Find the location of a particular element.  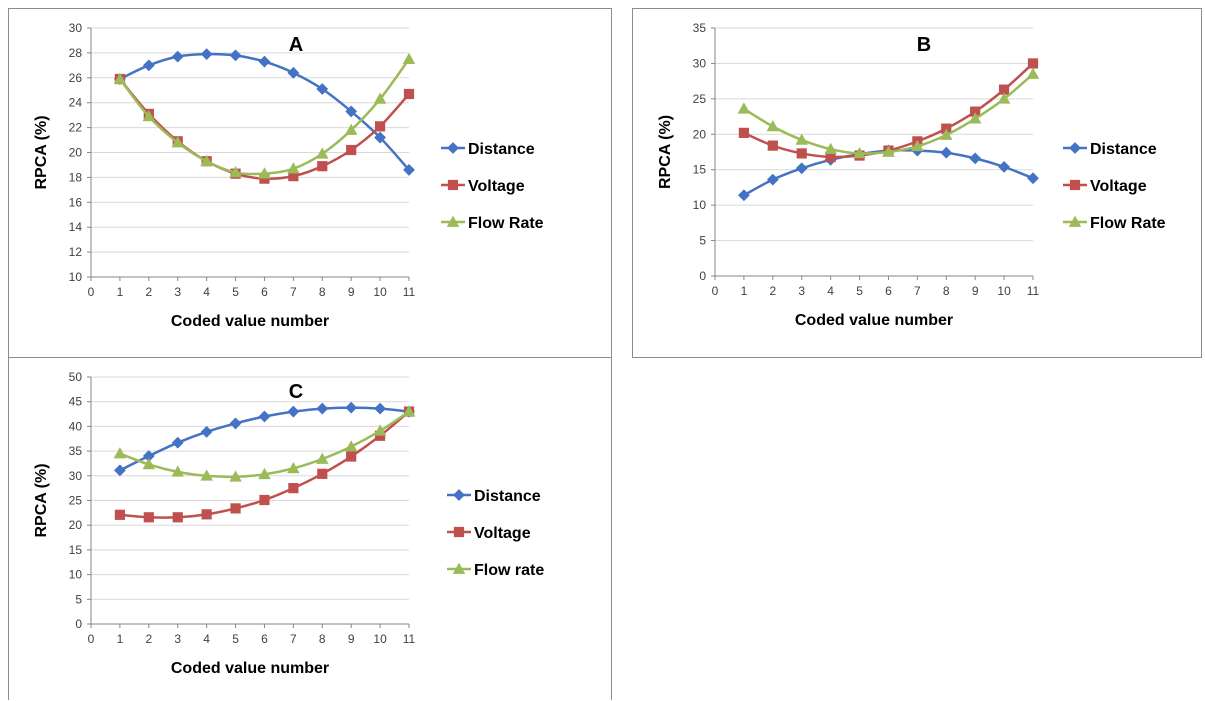

legend-label: Flow Rate is located at coordinates (1128, 223).